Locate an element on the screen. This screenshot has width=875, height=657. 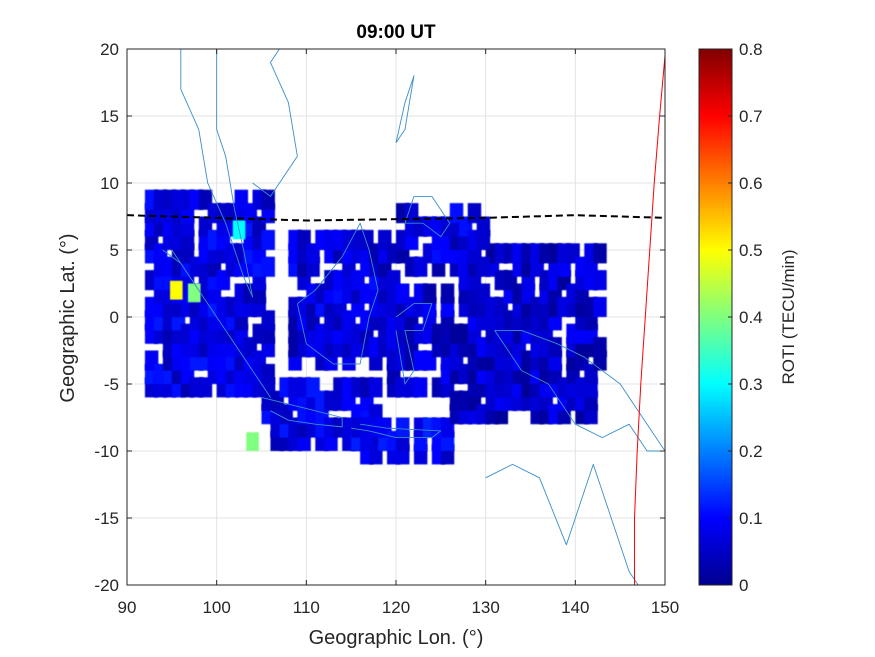
colorbar-gradient is located at coordinates (715, 317).